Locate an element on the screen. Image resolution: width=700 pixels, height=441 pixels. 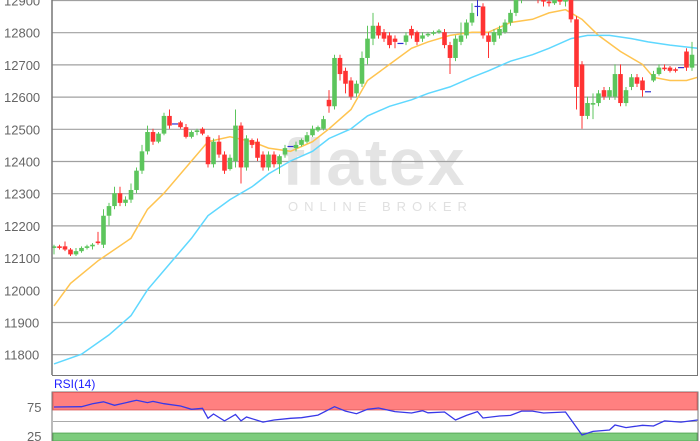
flatex-watermark: flatex ONLINE BROKER is located at coordinates (377, 169).